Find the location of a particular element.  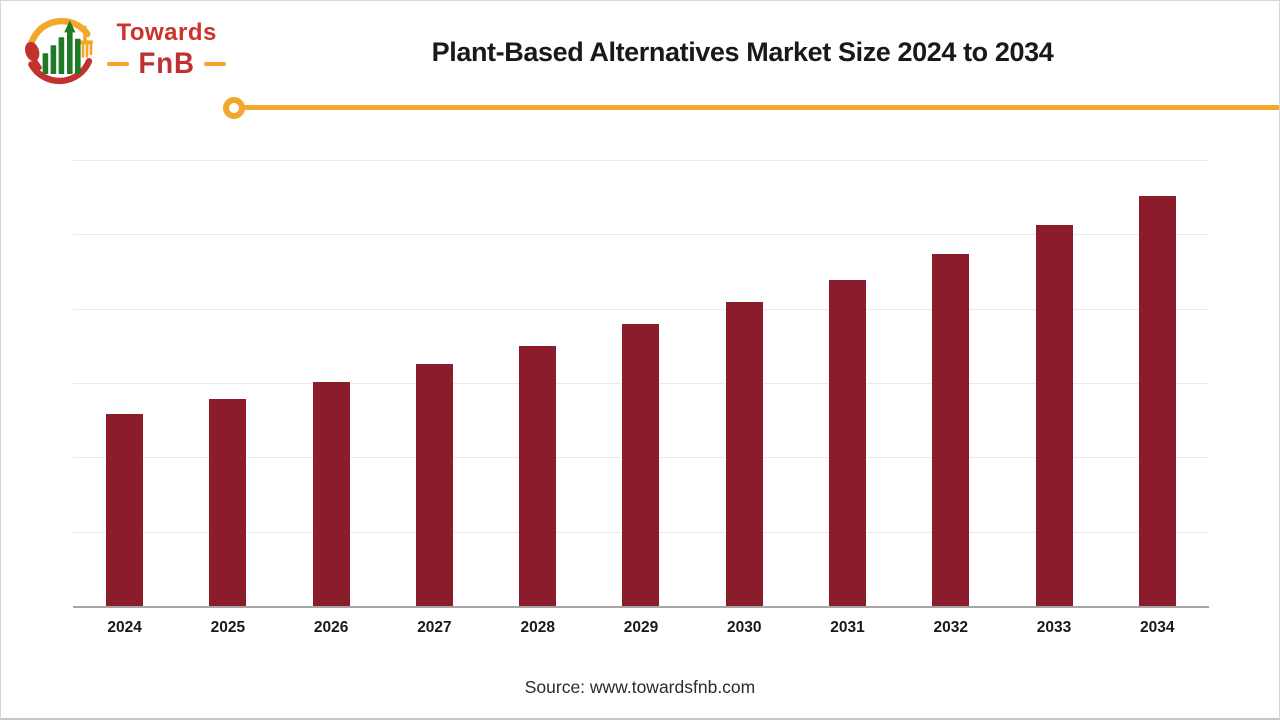

bar-2029 is located at coordinates (641, 465).